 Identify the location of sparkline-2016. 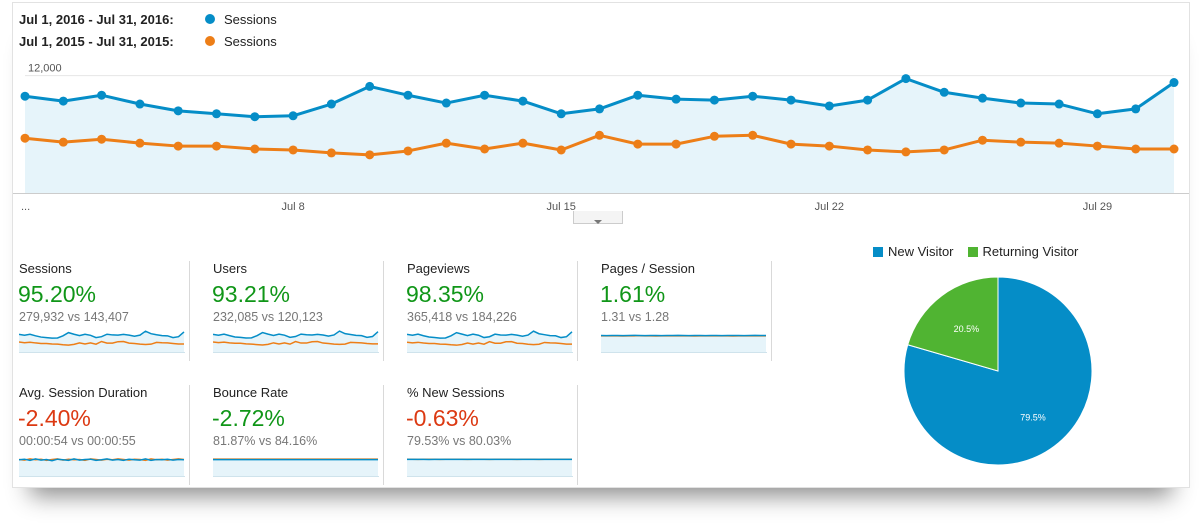
(296, 334).